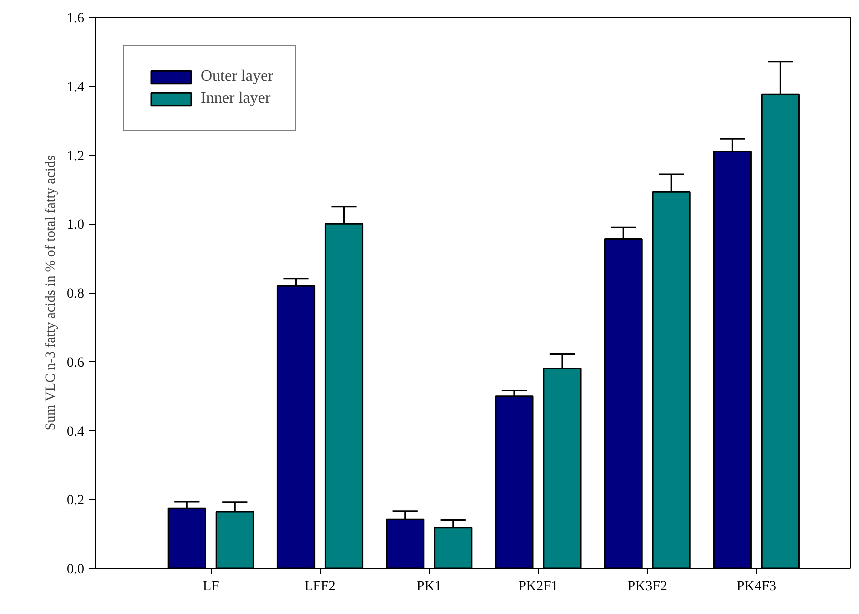  I want to click on y-tick-label: 0.6, so click(75, 363).